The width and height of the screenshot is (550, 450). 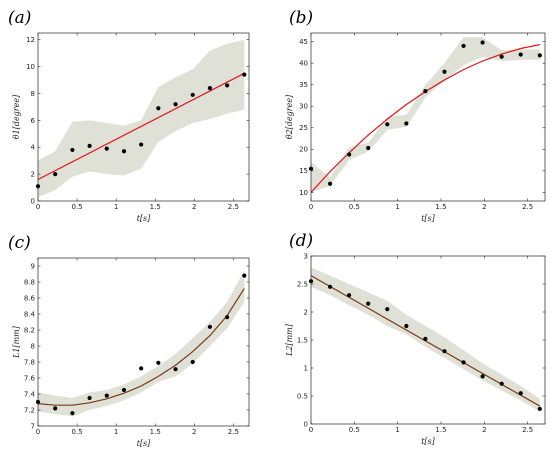 I want to click on fit-line, so click(x=141, y=126).